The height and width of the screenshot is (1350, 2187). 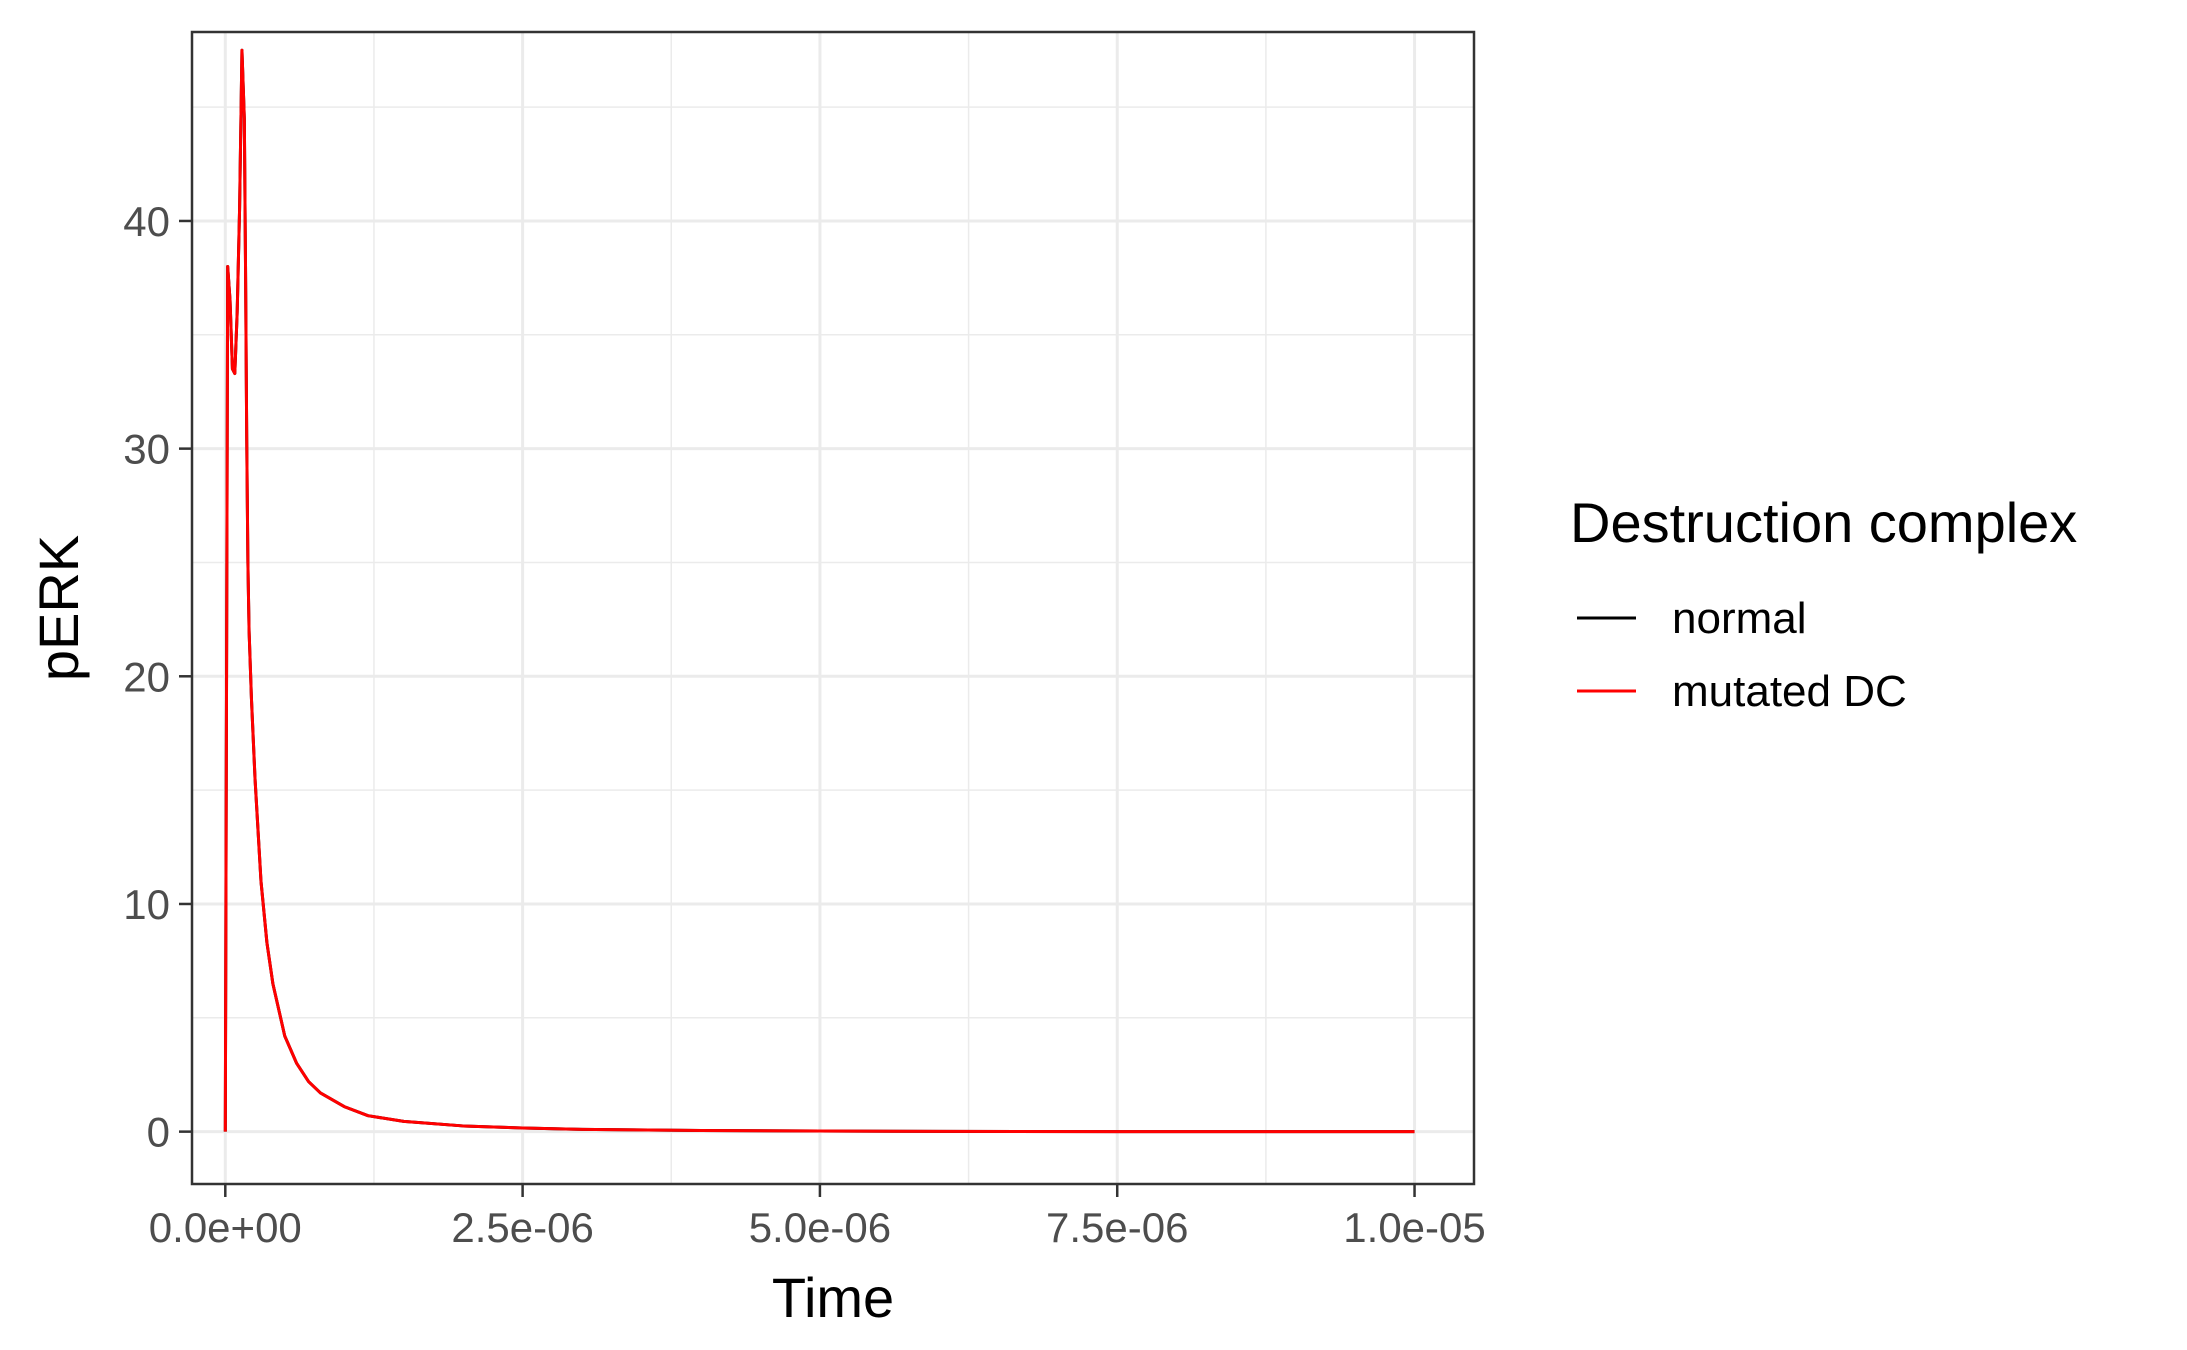 I want to click on x-tick-label: 1.0e-05, so click(x=1414, y=1227).